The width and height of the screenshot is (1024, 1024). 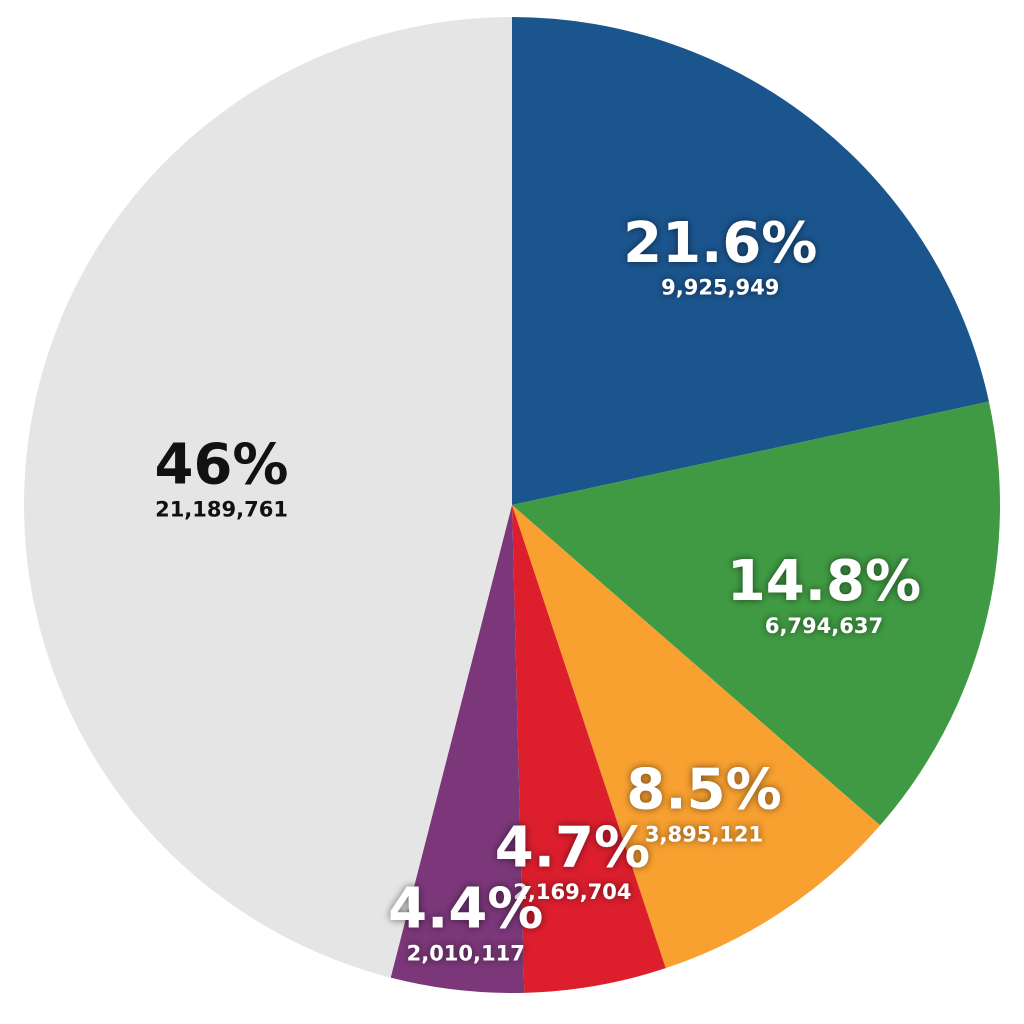 What do you see at coordinates (572, 892) in the screenshot?
I see `count-label: 2,169,704` at bounding box center [572, 892].